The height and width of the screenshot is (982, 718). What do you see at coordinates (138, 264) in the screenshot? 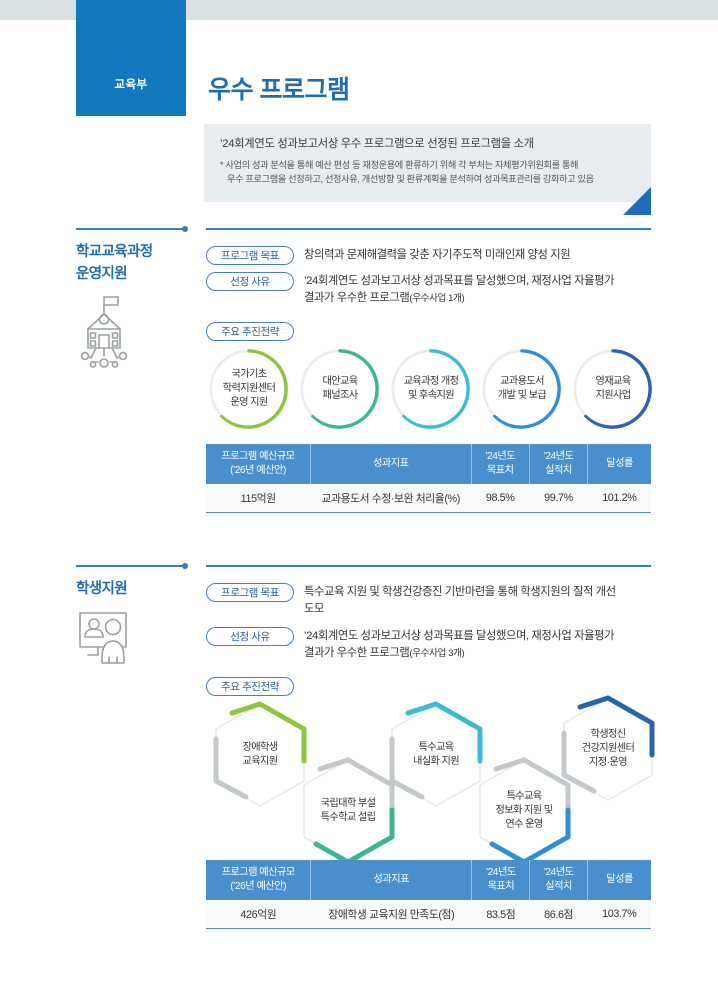
I see `section-side-title: 학교교육과정 운영지원` at bounding box center [138, 264].